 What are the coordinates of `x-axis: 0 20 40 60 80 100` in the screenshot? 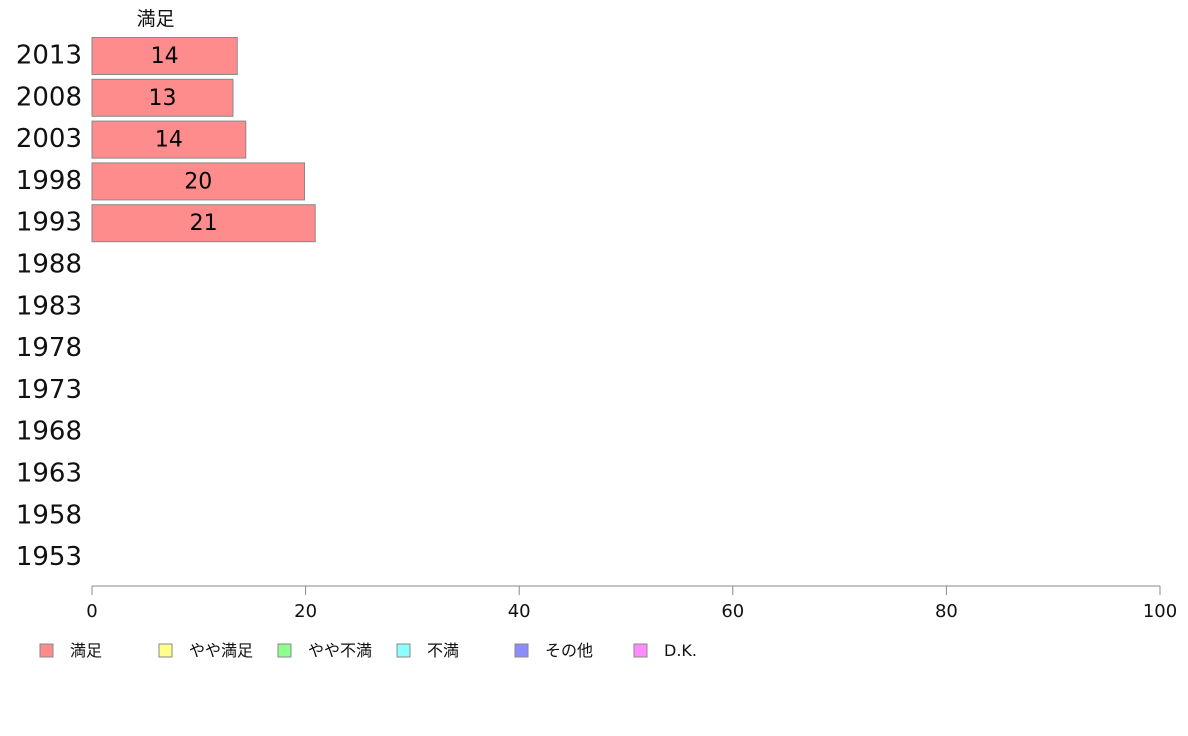 It's located at (631, 603).